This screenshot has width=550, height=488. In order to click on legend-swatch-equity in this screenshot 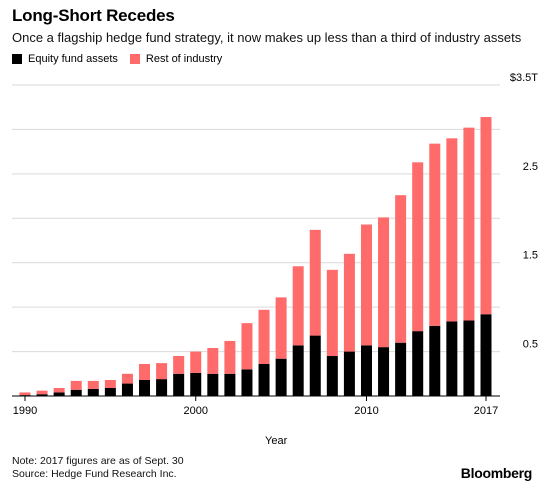, I will do `click(17, 59)`.